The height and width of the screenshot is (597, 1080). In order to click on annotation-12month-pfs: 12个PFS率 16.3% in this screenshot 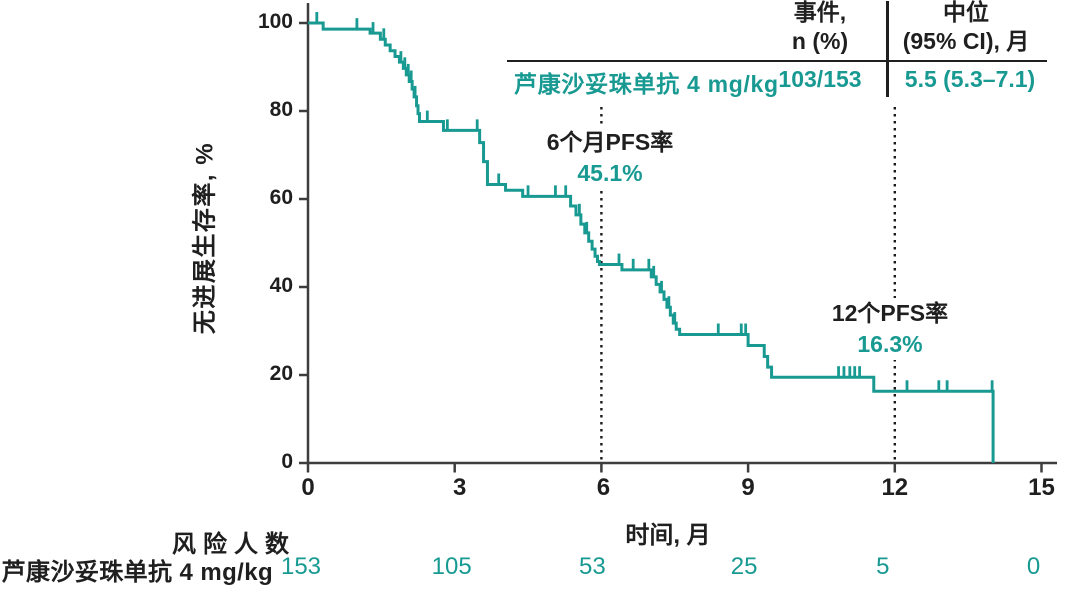, I will do `click(890, 329)`.